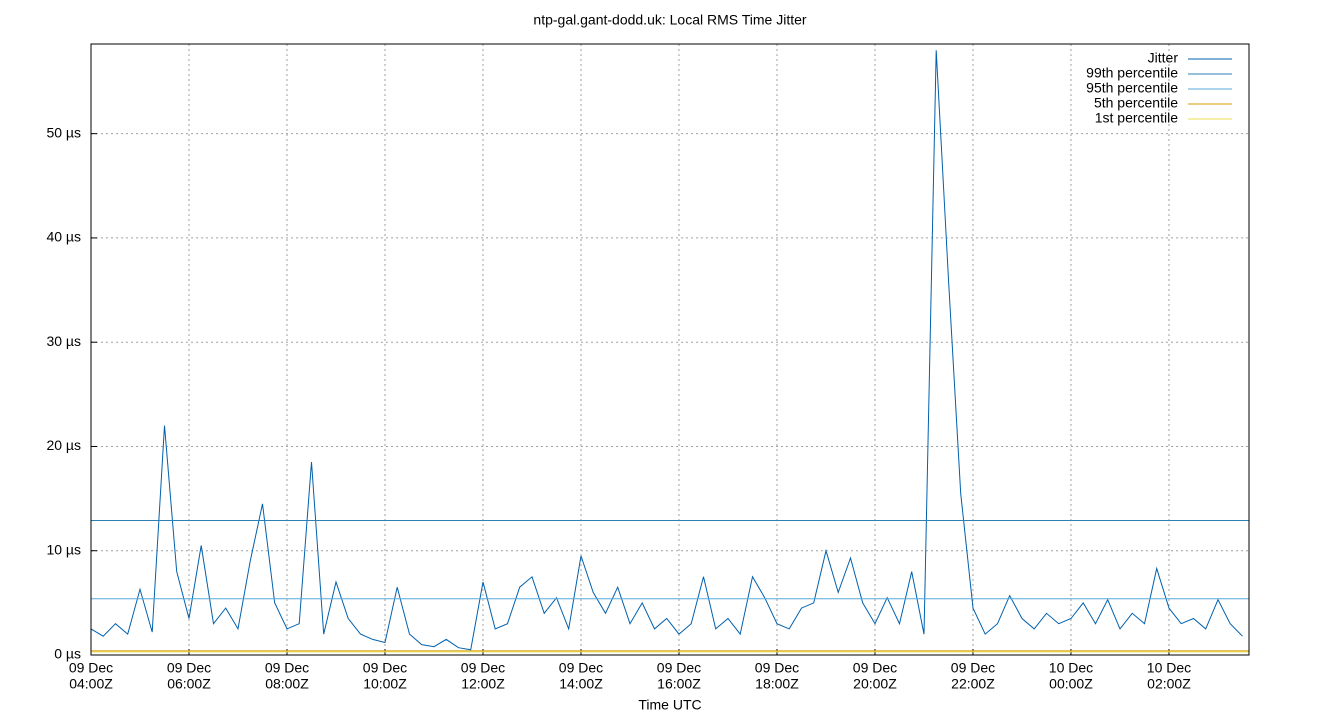  I want to click on x-tick-label: 12:00Z, so click(483, 684).